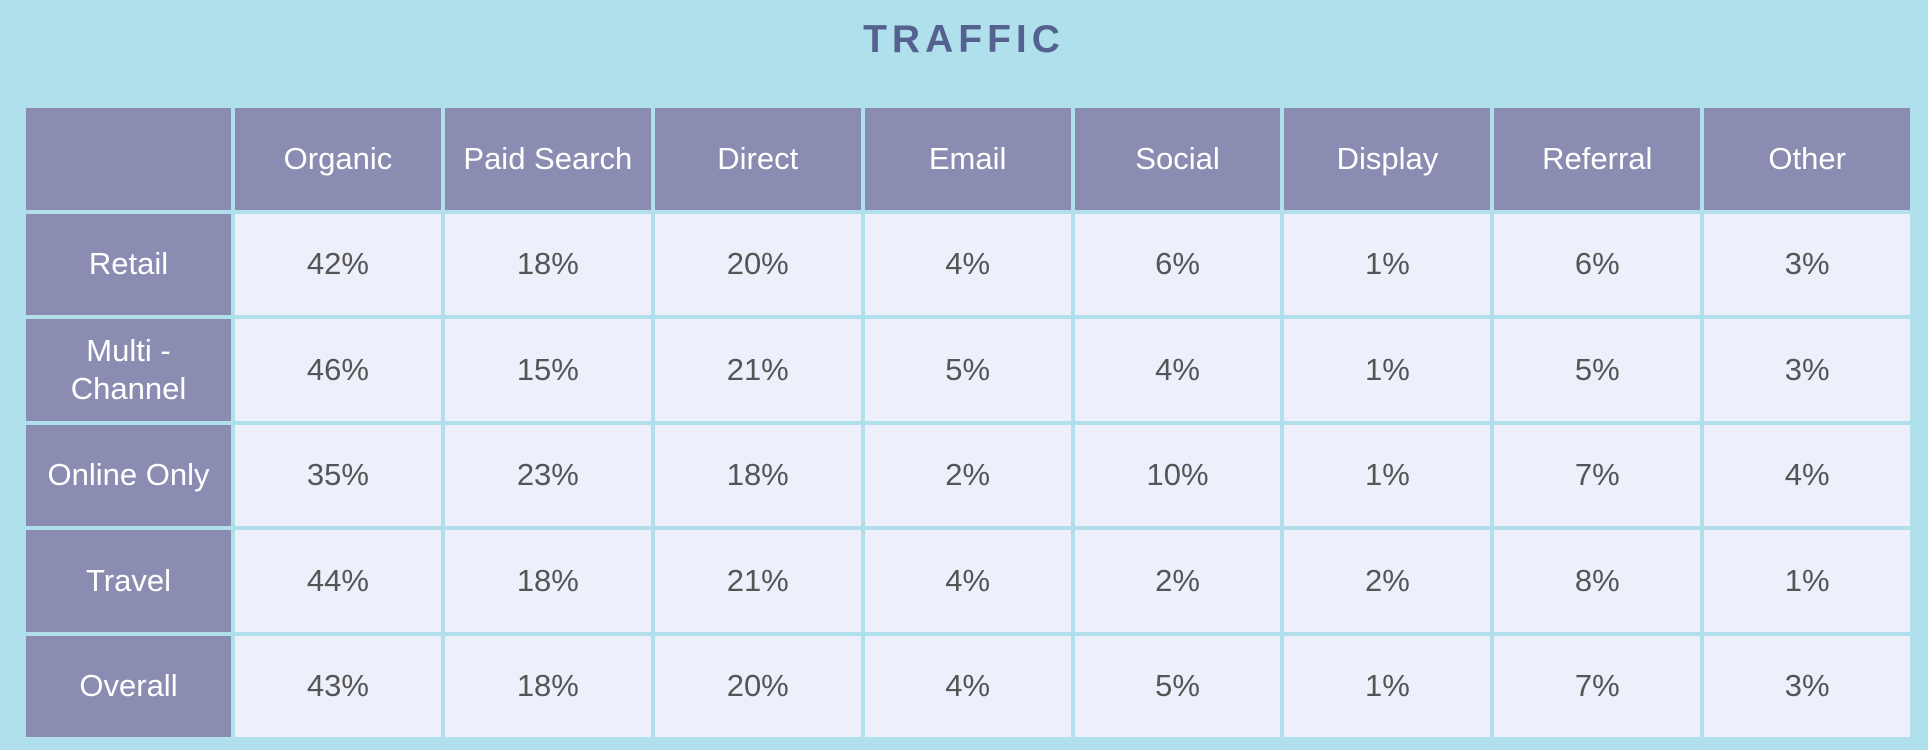 The width and height of the screenshot is (1928, 750). I want to click on table-title: TRAFFIC, so click(964, 39).